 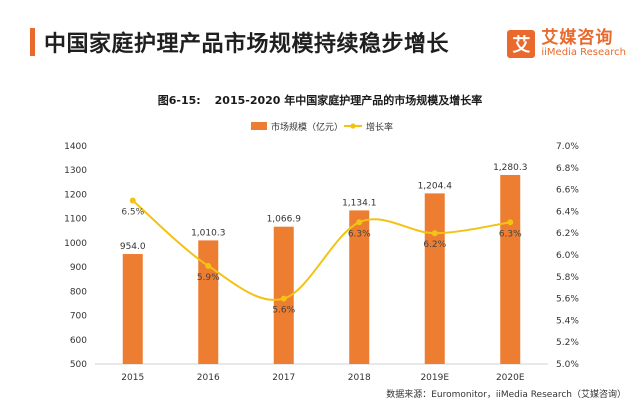 I want to click on x-tick-label: 2015, so click(x=132, y=378).